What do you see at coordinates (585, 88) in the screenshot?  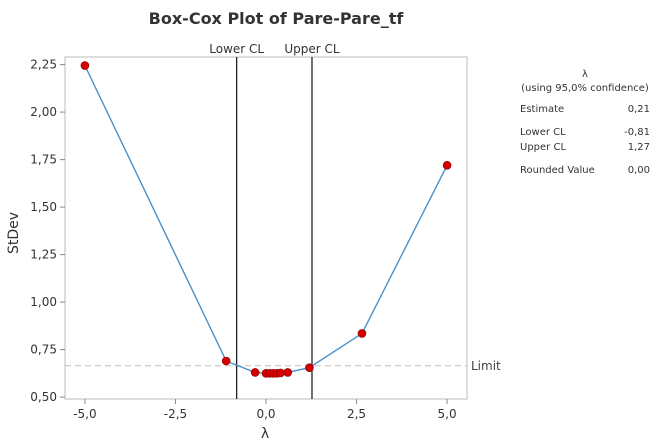 I see `panel-subheading: (using 95,0% confidence)` at bounding box center [585, 88].